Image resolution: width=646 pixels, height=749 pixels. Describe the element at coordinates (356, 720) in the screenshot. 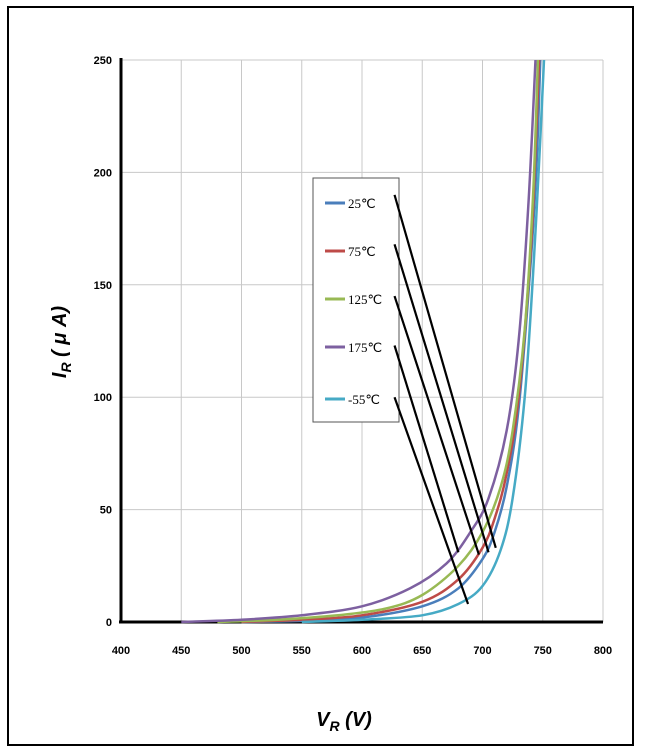

I see `x-axis-title-unit: (V)` at that location.